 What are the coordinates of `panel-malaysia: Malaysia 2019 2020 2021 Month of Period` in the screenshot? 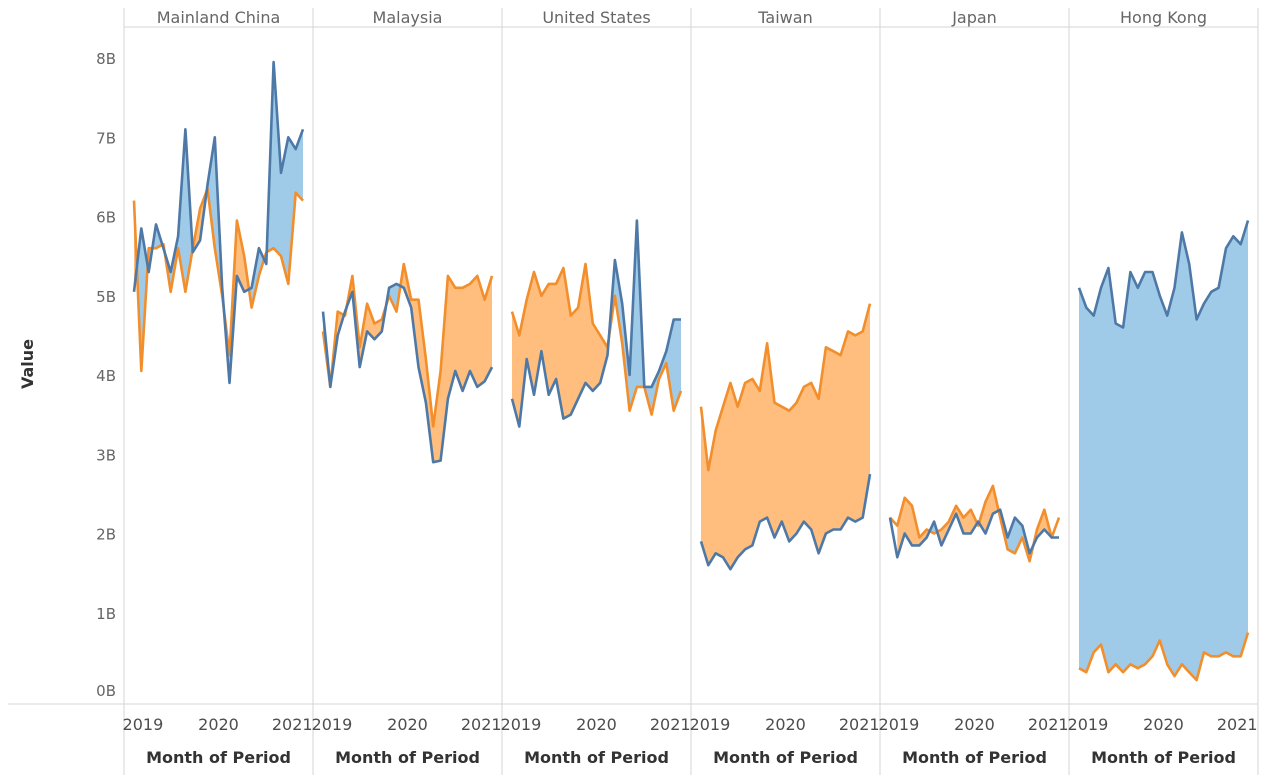 It's located at (407, 387).